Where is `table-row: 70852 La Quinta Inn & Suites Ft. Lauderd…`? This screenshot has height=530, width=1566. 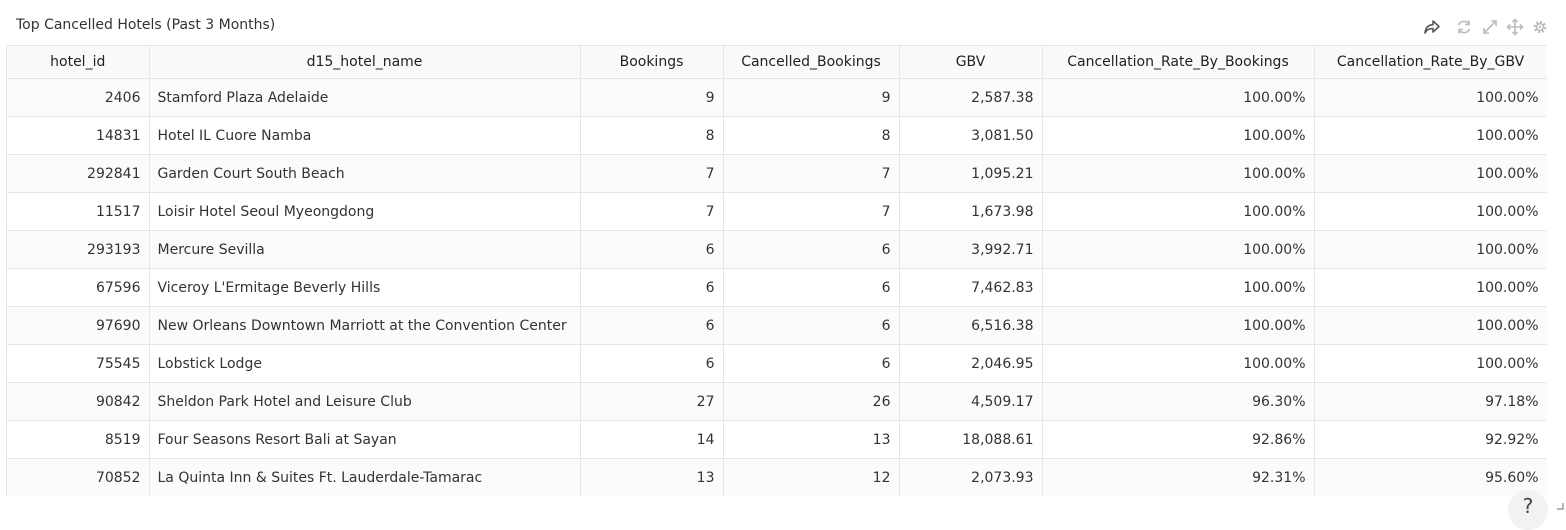 table-row: 70852 La Quinta Inn & Suites Ft. Lauderd… is located at coordinates (777, 477).